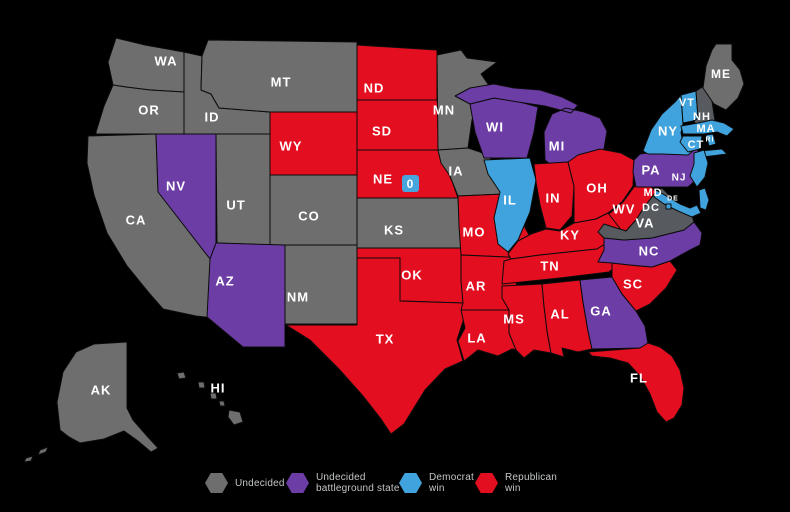 The height and width of the screenshot is (512, 790). Describe the element at coordinates (504, 128) in the screenshot. I see `state-wi` at that location.